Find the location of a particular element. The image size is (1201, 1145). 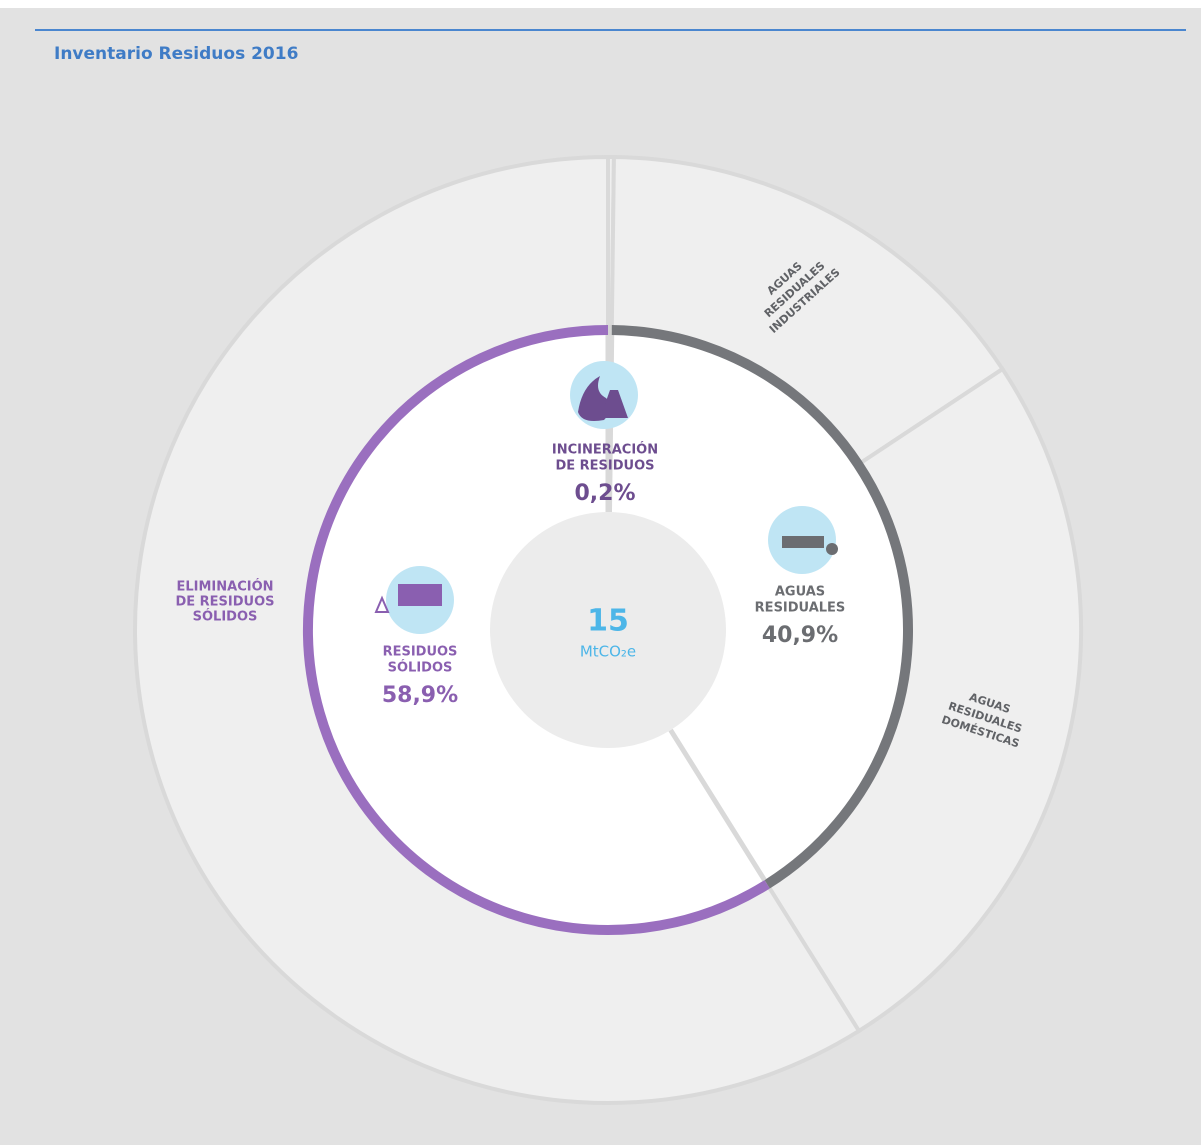

value-label: 58,9% is located at coordinates (420, 695).